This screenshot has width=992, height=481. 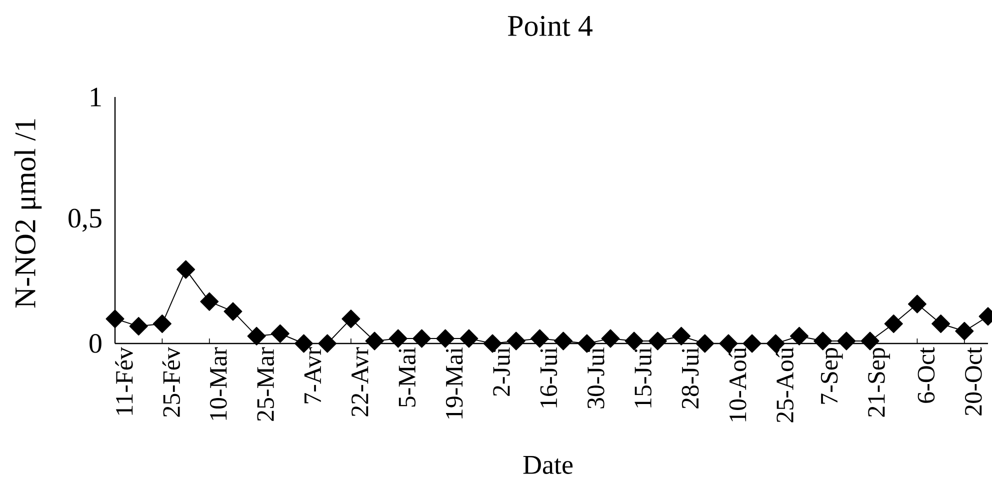 I want to click on x-tick-label: 16-Jui, so click(x=549, y=377).